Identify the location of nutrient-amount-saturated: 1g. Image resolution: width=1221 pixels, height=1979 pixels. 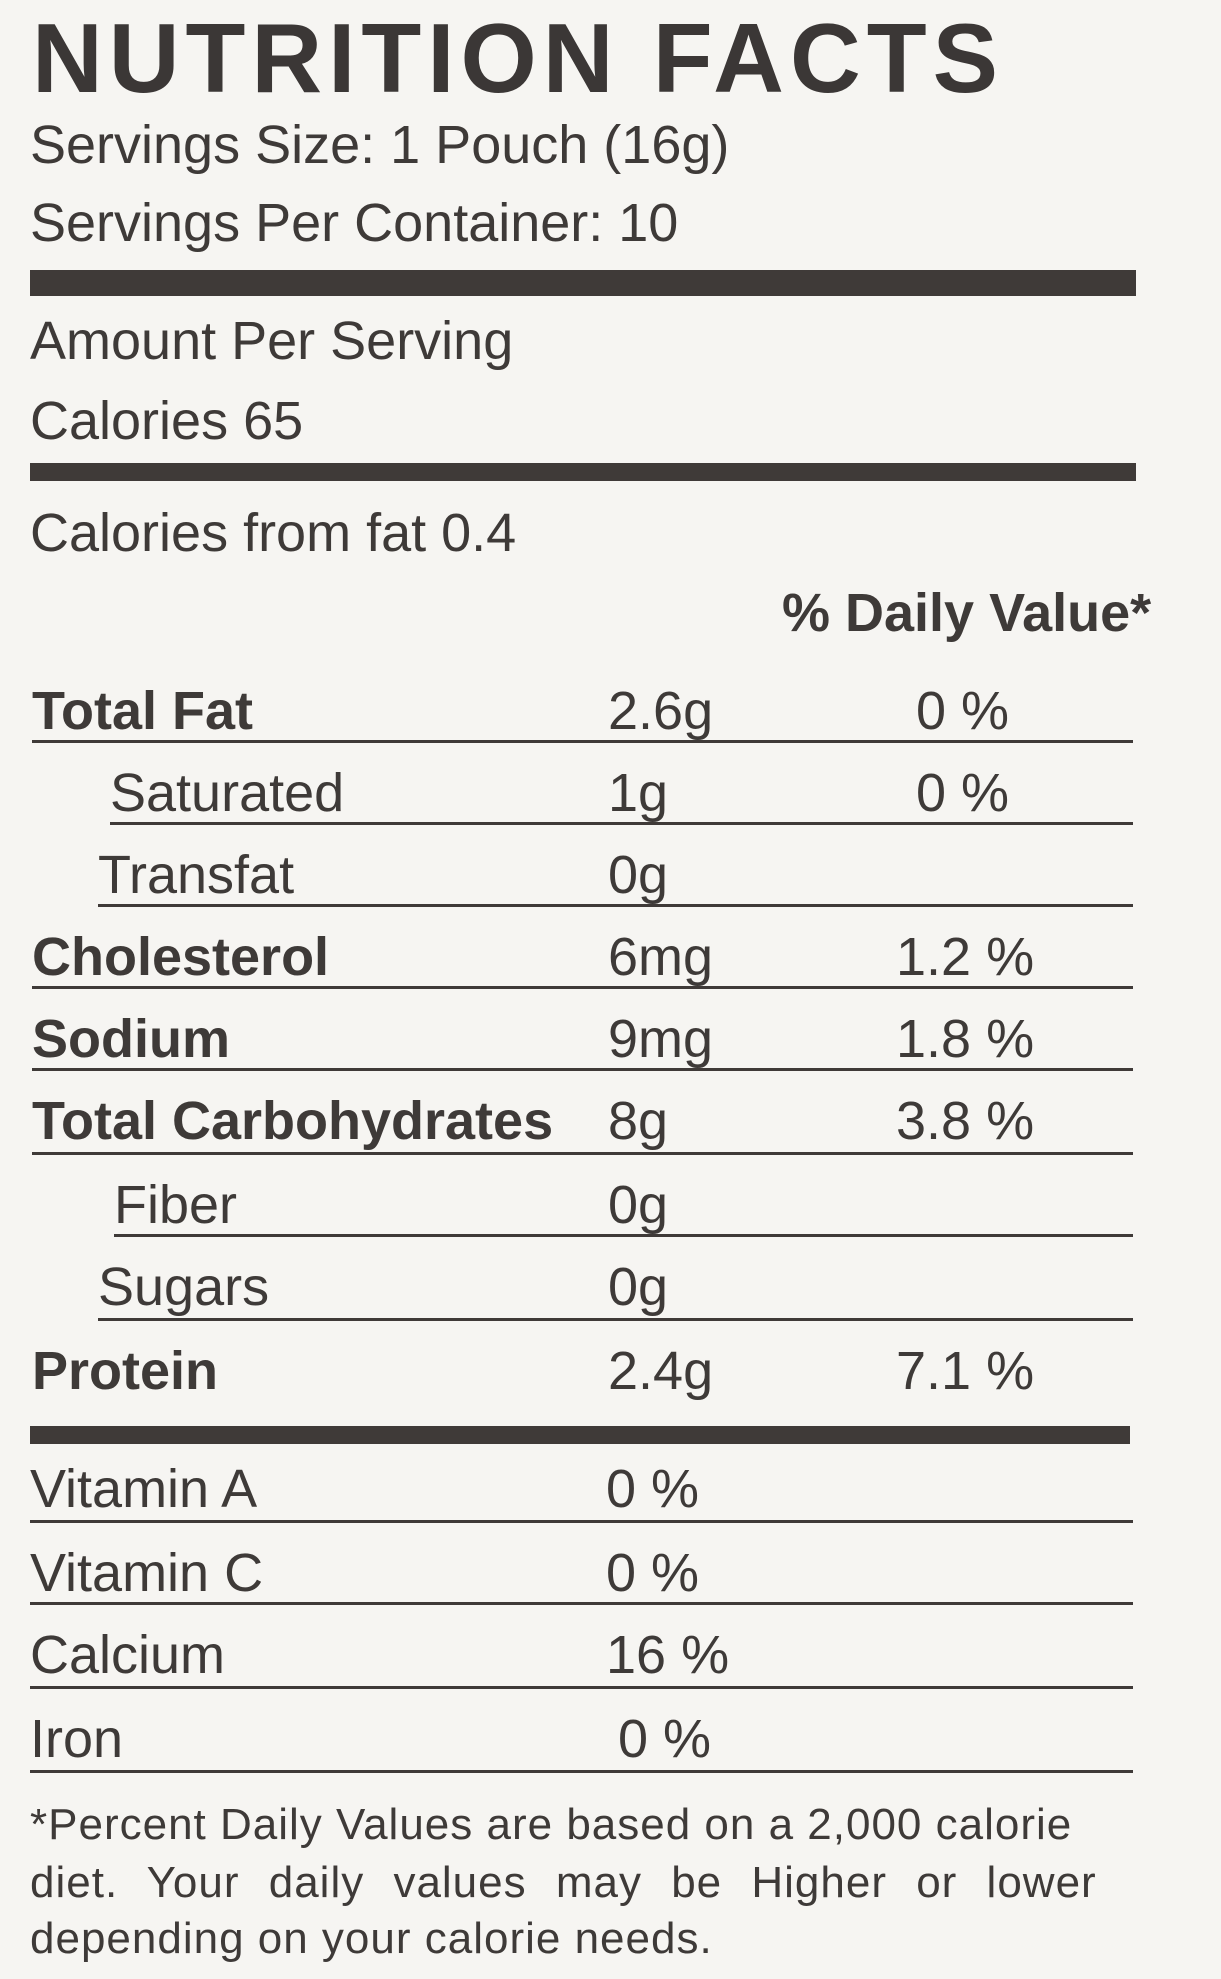
(638, 793).